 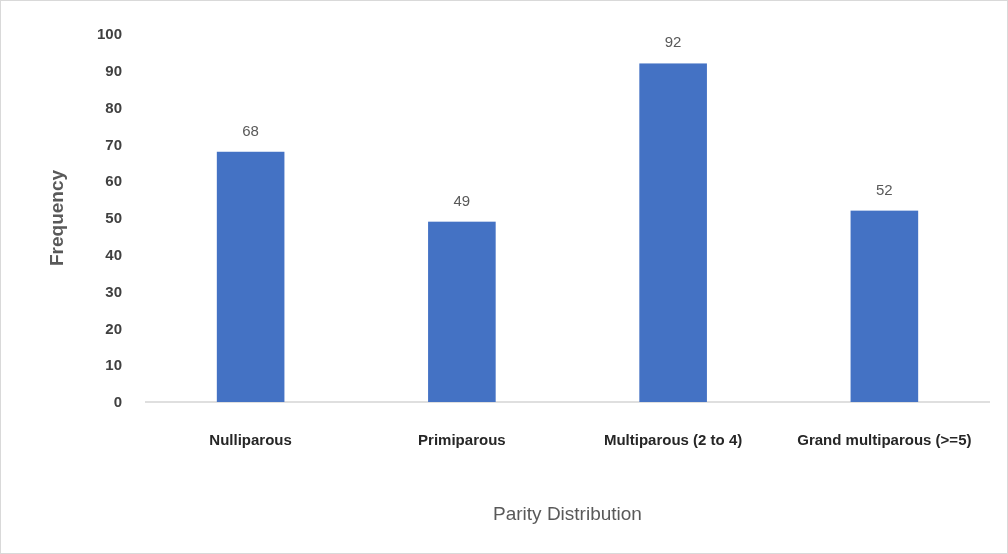 I want to click on x-tick-label: Nulliparous, so click(x=250, y=439).